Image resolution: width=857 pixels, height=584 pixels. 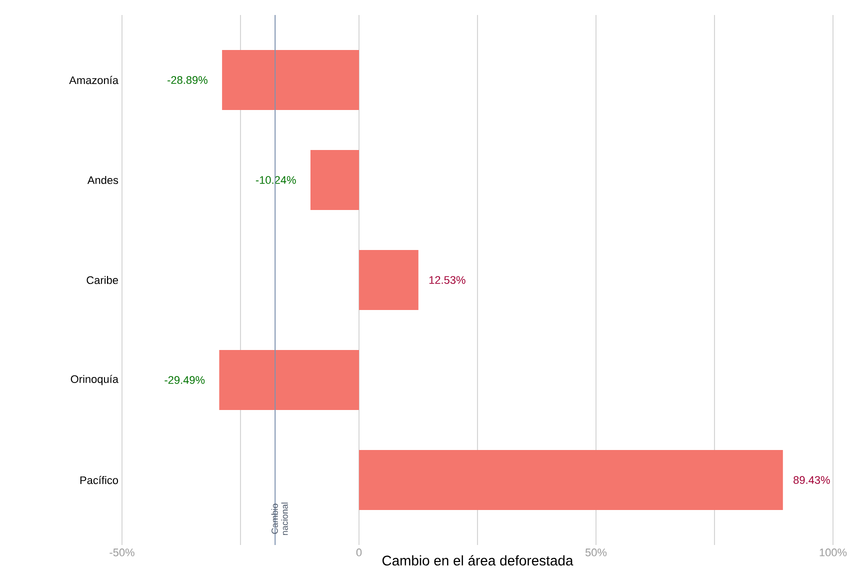 I want to click on y-tick-label: Andes, so click(x=102, y=180).